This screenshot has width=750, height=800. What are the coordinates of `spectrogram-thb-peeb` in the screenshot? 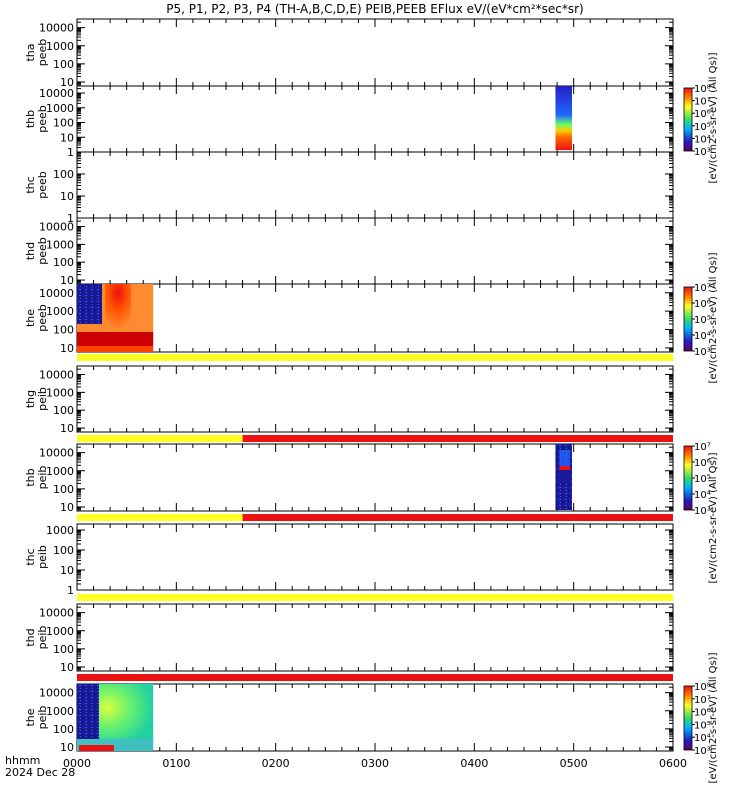 It's located at (564, 118).